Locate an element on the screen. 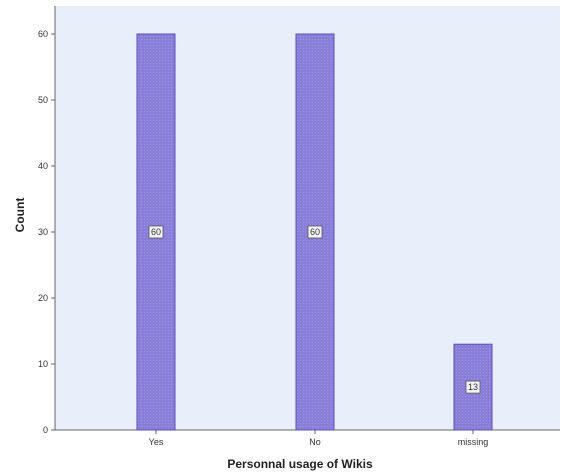 This screenshot has height=473, width=564. y-tick-label: 30 is located at coordinates (43, 232).